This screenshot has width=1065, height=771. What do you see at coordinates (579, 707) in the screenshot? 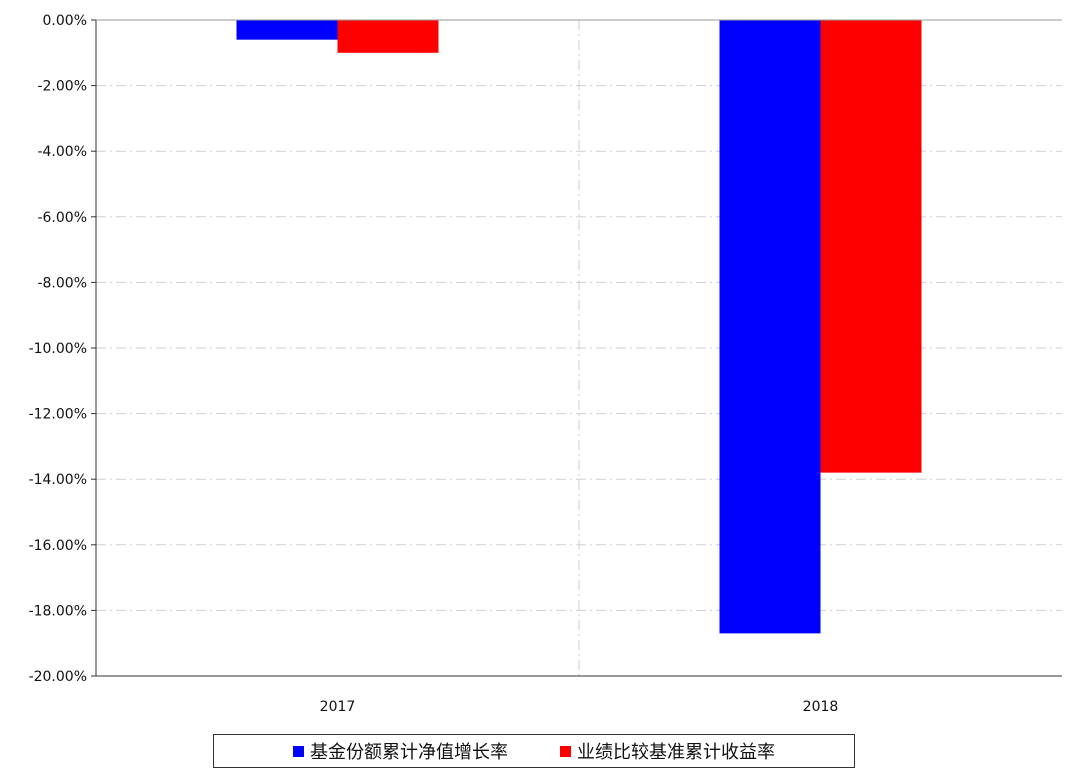
I see `x-tick-labels: 2017 2018` at bounding box center [579, 707].